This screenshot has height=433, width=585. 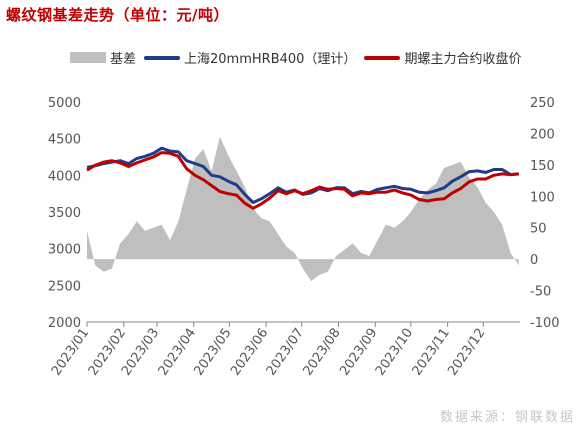 I want to click on y-right-tick-label: 150, so click(x=542, y=166).